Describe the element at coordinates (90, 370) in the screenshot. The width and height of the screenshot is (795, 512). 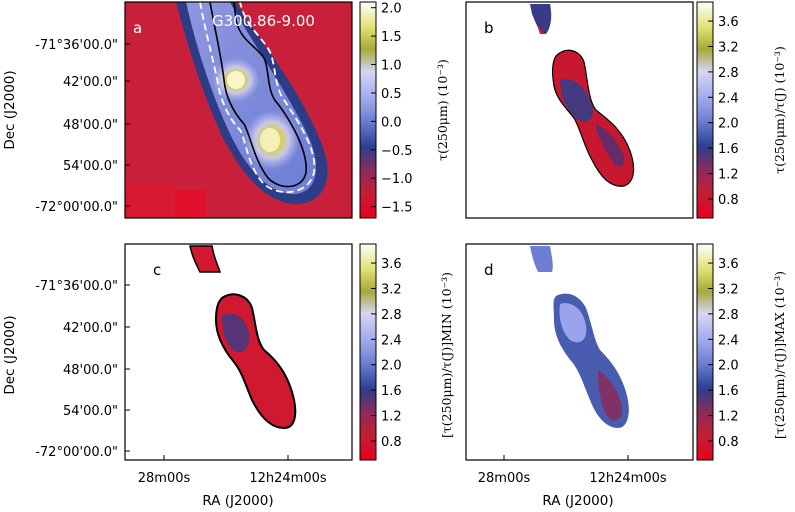
I see `panel-c-ytick-label: 48'00.0"` at that location.